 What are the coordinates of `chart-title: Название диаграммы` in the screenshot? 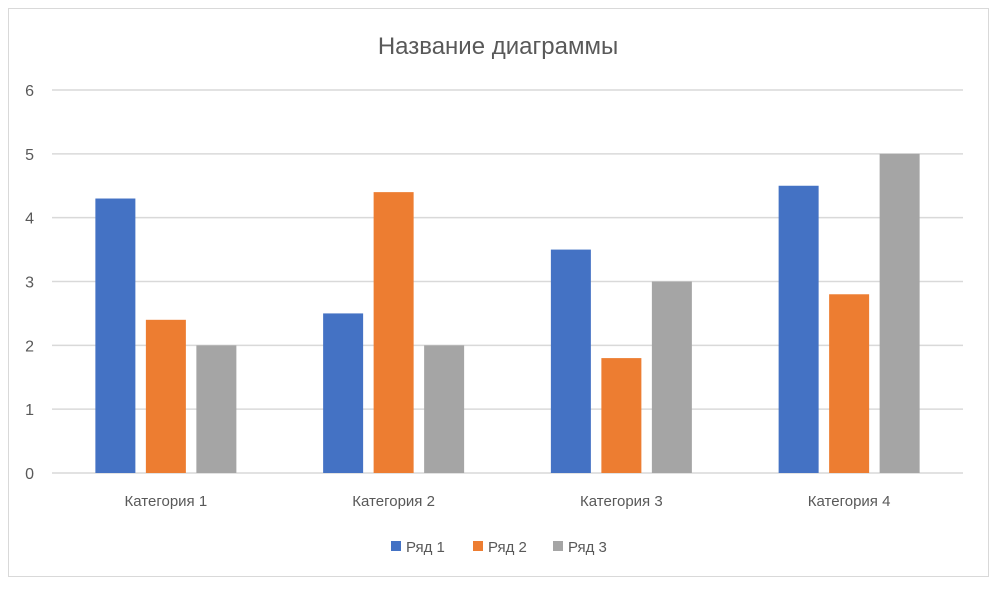 It's located at (498, 46).